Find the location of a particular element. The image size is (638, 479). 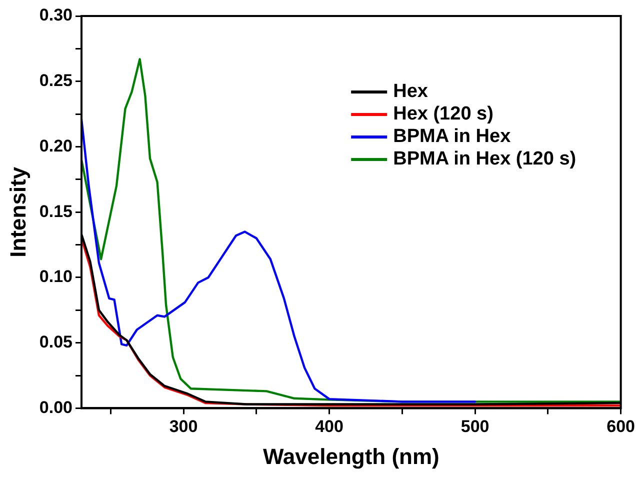

y-tick-label: 0.25 is located at coordinates (55, 80).